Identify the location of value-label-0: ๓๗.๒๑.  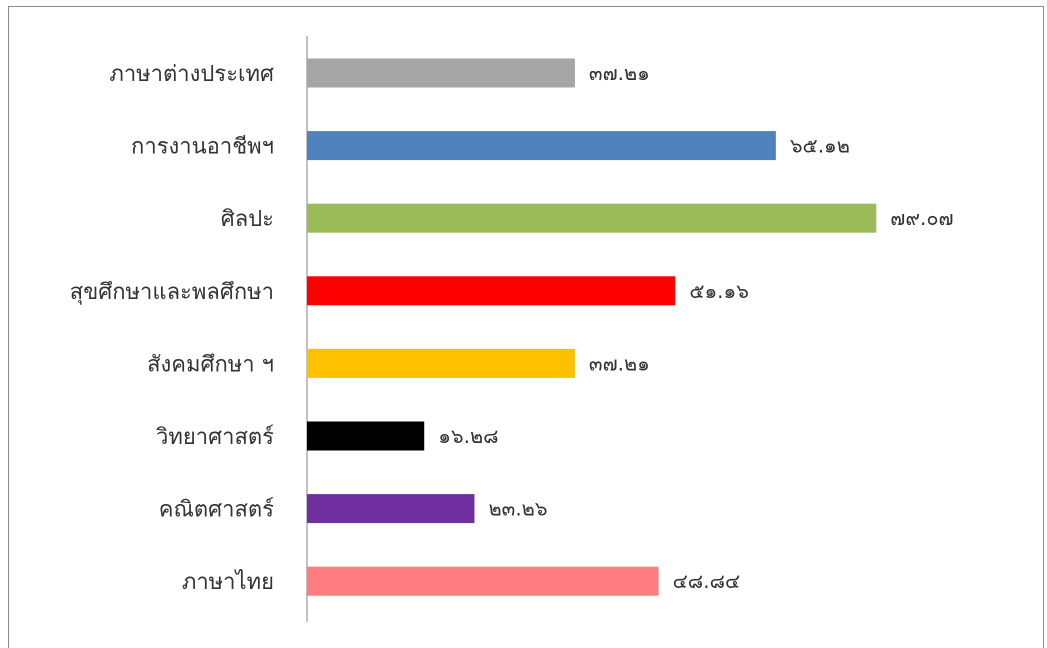
(619, 73).